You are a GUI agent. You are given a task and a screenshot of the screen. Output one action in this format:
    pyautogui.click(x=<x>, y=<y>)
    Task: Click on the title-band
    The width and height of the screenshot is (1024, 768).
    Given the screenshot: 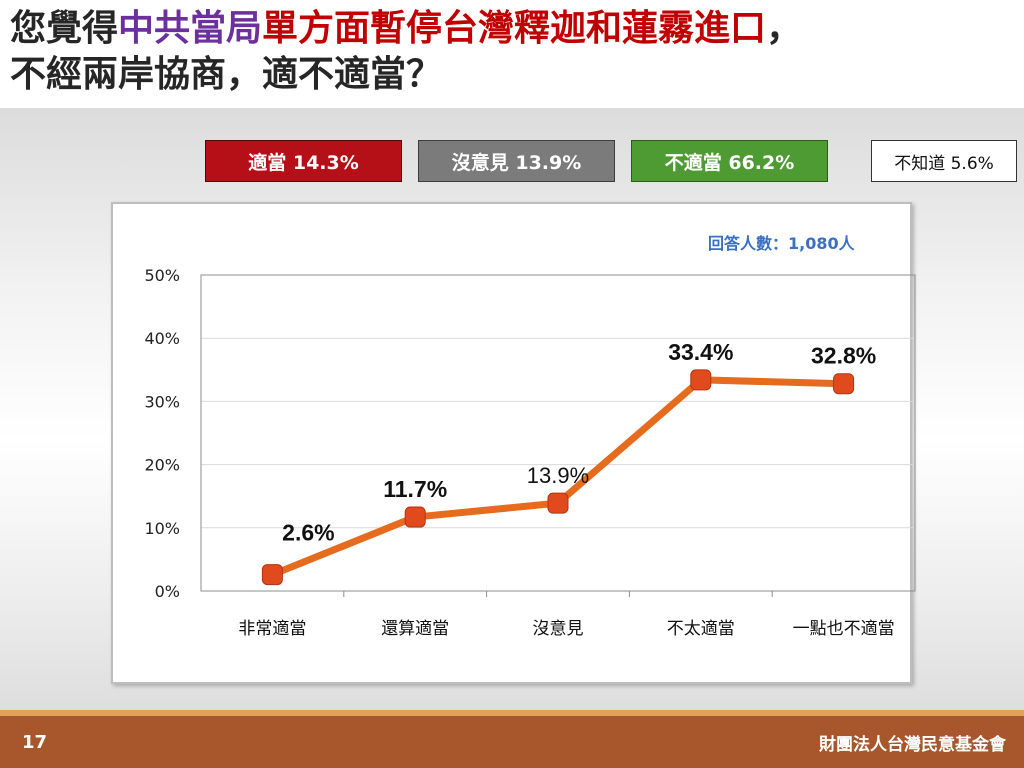 What is the action you would take?
    pyautogui.click(x=512, y=54)
    